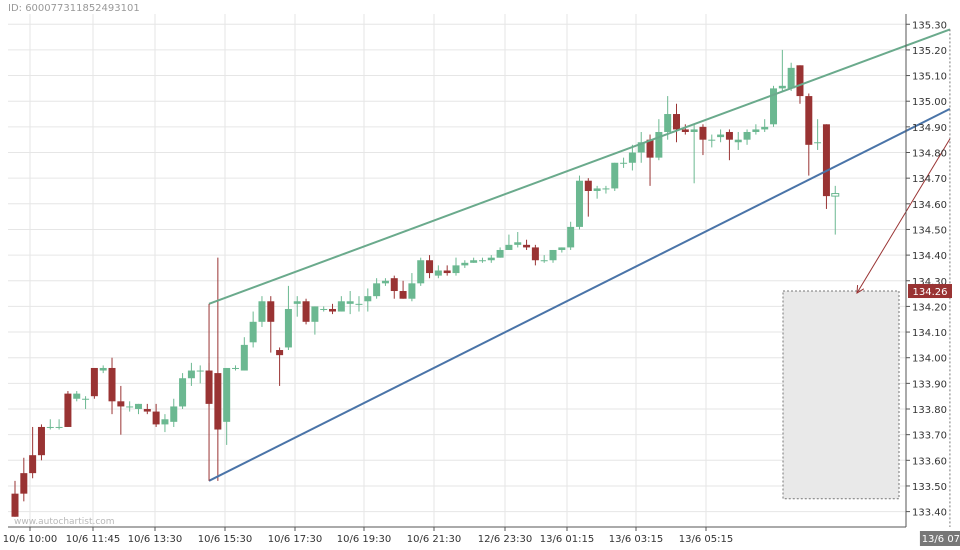 The image size is (960, 550). I want to click on time-tag-label: 13/6 07:30, so click(941, 539).